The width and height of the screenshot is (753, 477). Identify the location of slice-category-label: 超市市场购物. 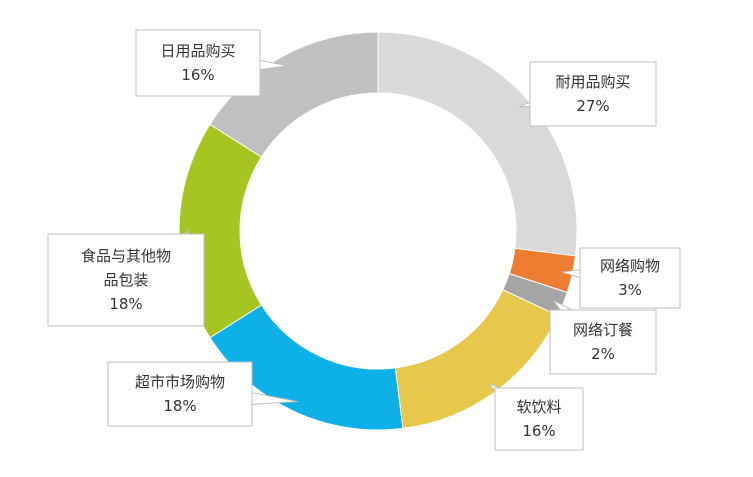
(180, 382).